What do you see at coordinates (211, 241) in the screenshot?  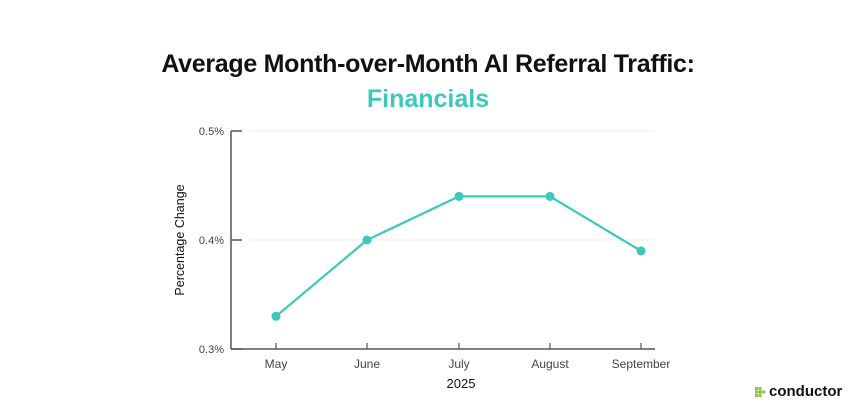 I see `y-tick-label: 0.4%` at bounding box center [211, 241].